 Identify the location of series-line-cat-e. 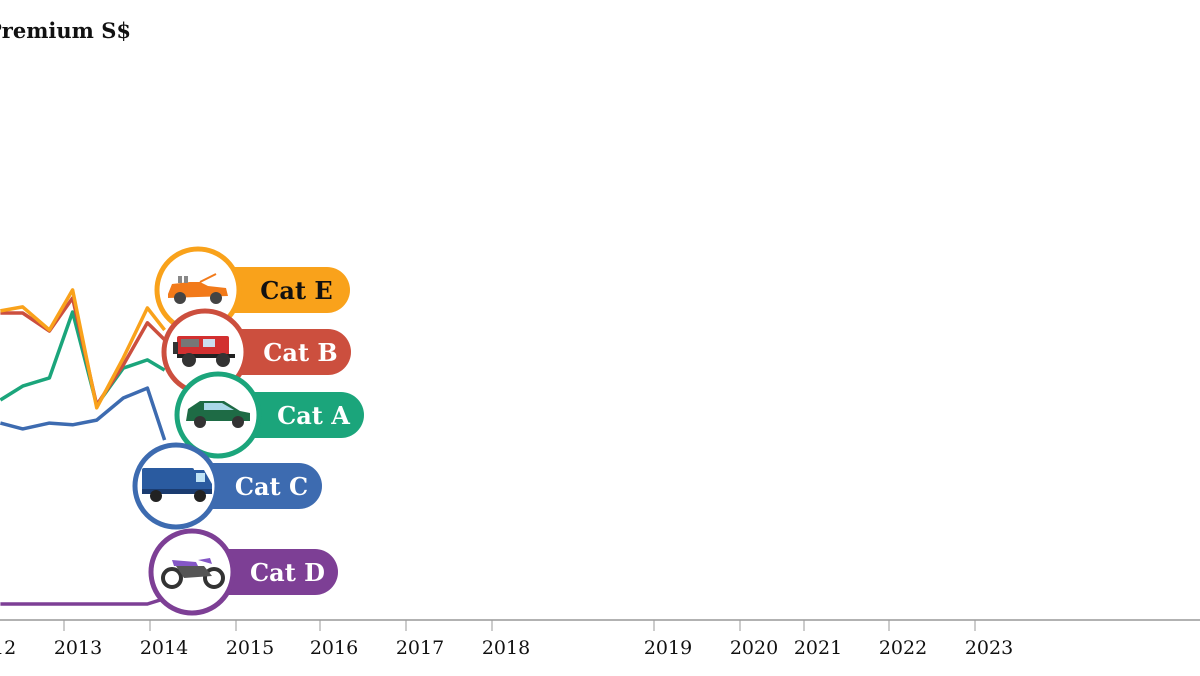
(83, 349).